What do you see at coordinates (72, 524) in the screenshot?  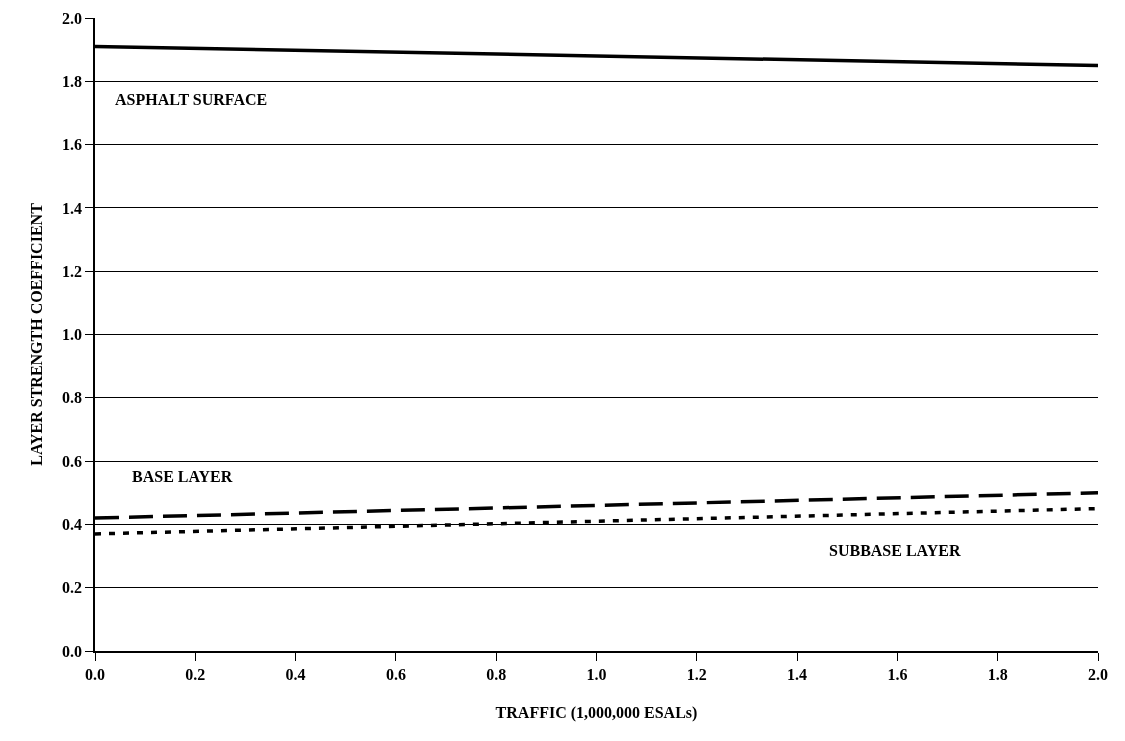 I see `y-tick-label: 0.4` at bounding box center [72, 524].